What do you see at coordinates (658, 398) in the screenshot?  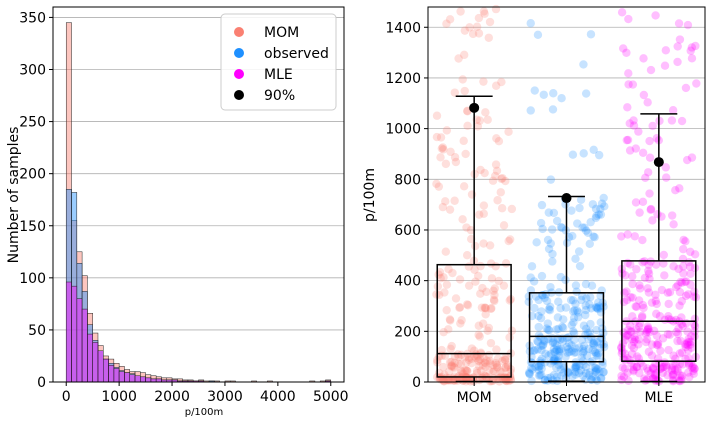 I see `box-x-tick-label: MLE` at bounding box center [658, 398].